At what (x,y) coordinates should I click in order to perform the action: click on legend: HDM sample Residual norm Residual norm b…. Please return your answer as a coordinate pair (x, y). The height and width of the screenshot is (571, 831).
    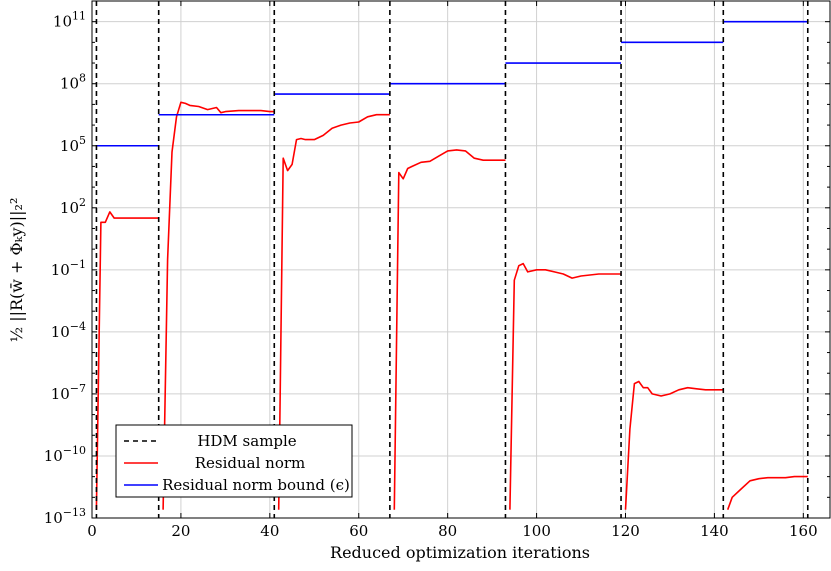
    Looking at the image, I should click on (234, 461).